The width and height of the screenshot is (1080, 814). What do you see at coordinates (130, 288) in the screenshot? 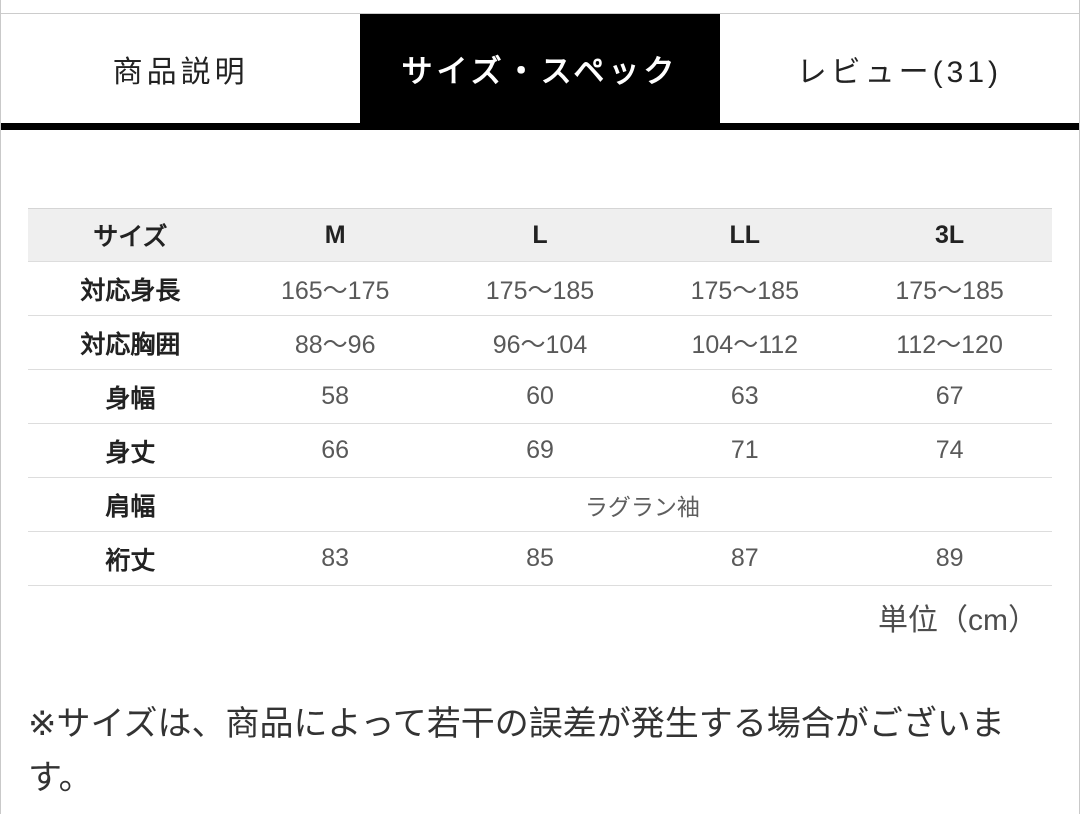
I see `size-table-row-label: 対応身長` at bounding box center [130, 288].